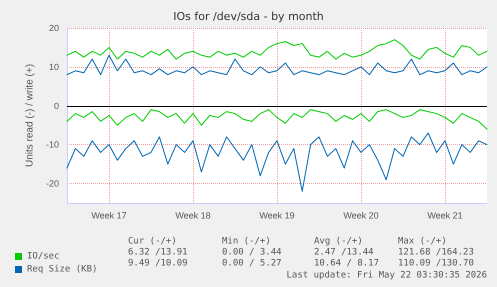  What do you see at coordinates (344, 253) in the screenshot?
I see `text: 2.47 /13.44` at bounding box center [344, 253].